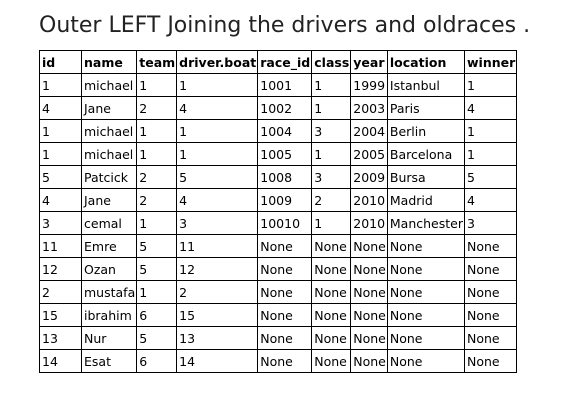 This screenshot has width=585, height=402. What do you see at coordinates (217, 338) in the screenshot?
I see `cell-driver-boat: 13` at bounding box center [217, 338].